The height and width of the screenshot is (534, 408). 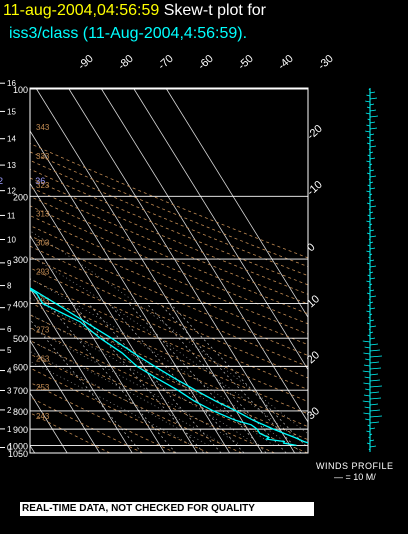 What do you see at coordinates (11, 83) in the screenshot?
I see `altitude-tick-label: 16` at bounding box center [11, 83].